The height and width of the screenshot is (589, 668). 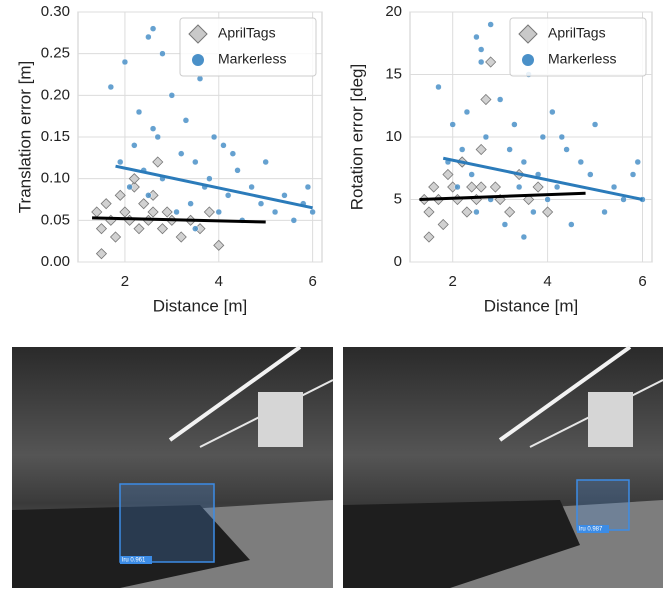 What do you see at coordinates (398, 261) in the screenshot?
I see `y-tick-label: 0` at bounding box center [398, 261].